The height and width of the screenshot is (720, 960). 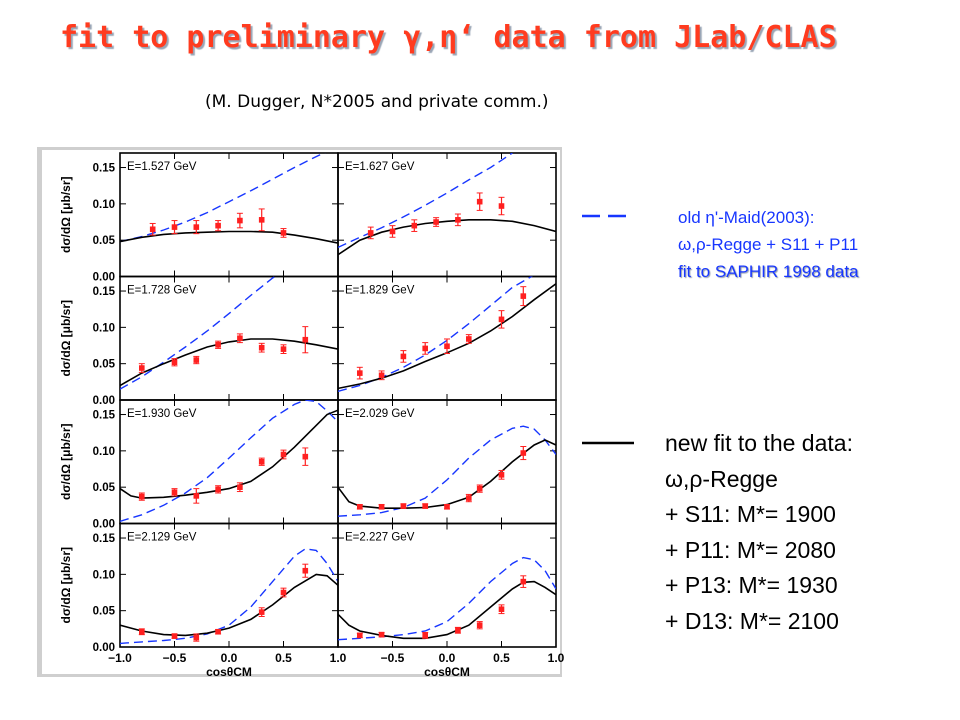 I want to click on x-axis-label: cosθCM, so click(x=229, y=672).